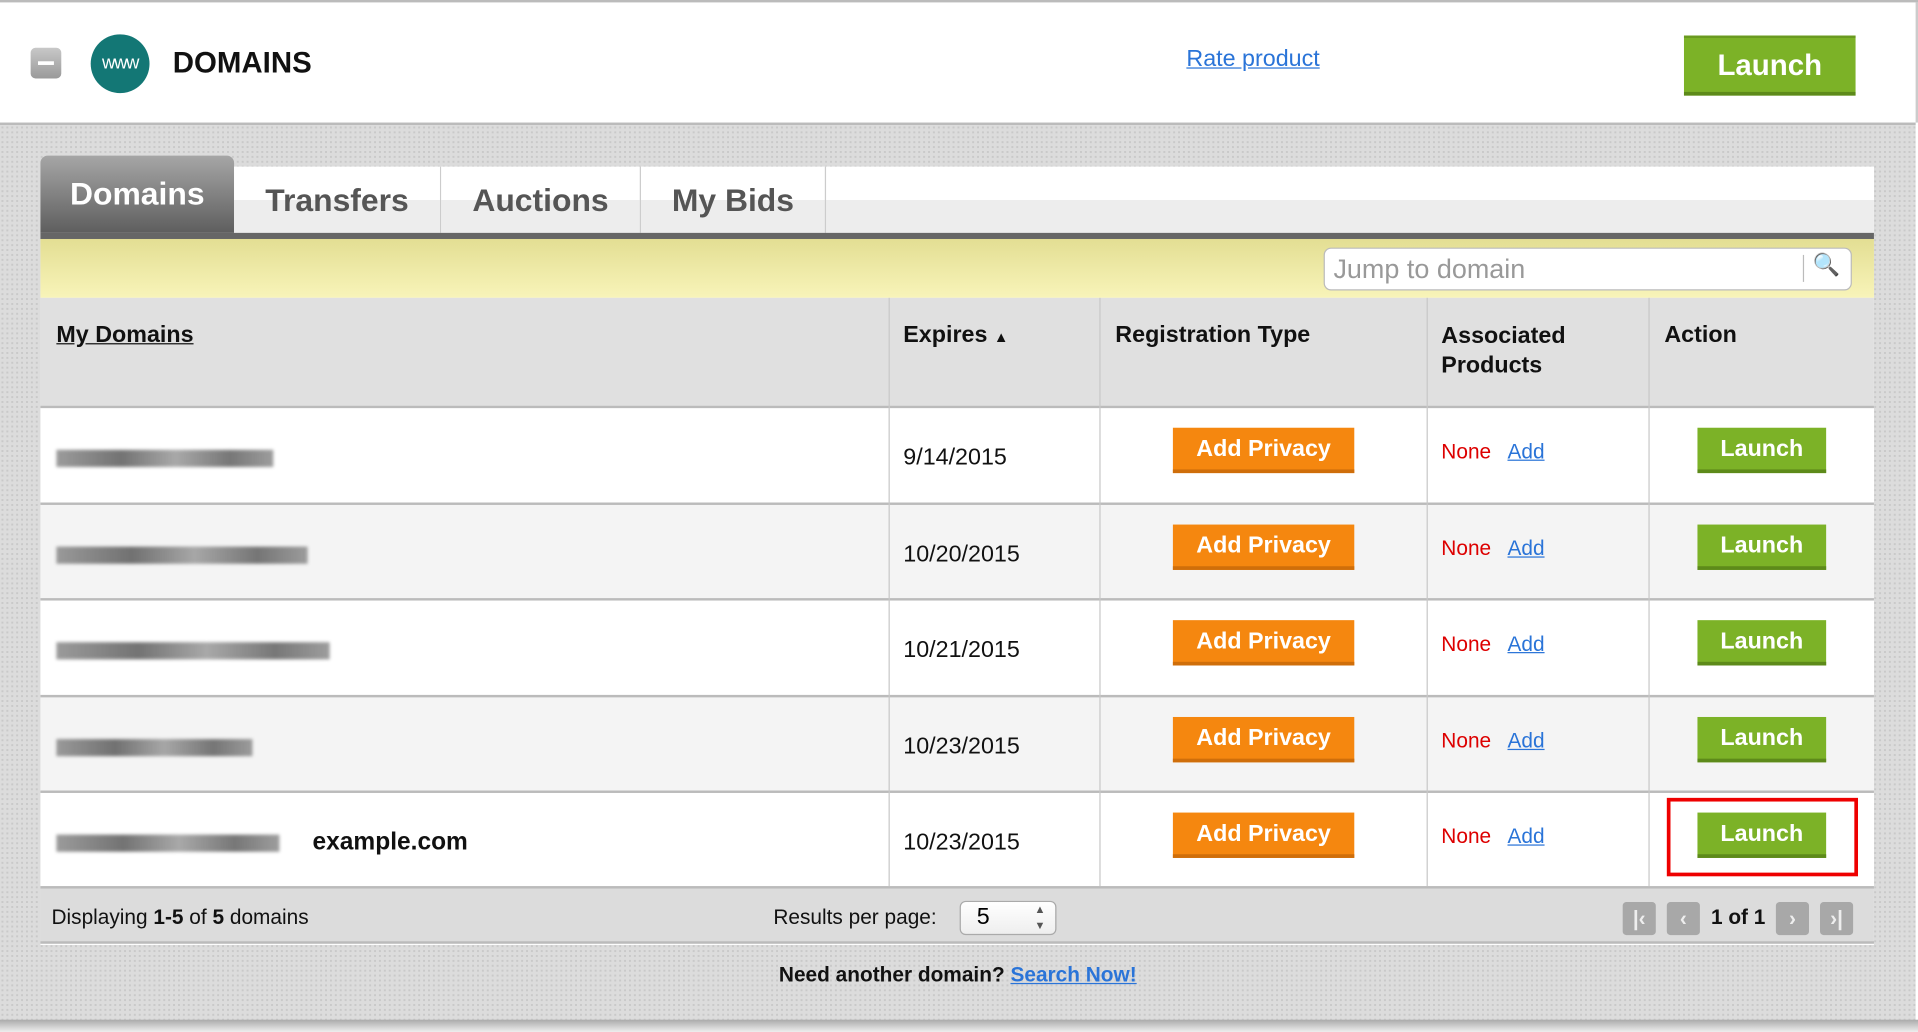 Image resolution: width=1918 pixels, height=1032 pixels. What do you see at coordinates (266, 917) in the screenshot?
I see `displaying-suffix: domains` at bounding box center [266, 917].